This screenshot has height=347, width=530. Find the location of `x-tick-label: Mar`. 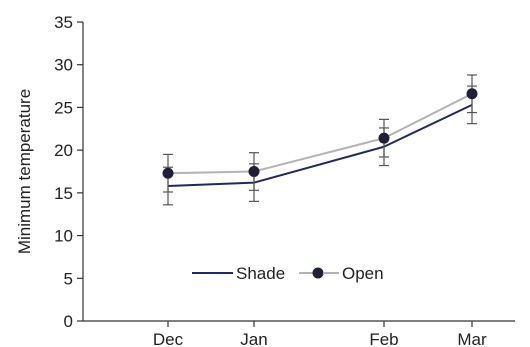

x-tick-label: Mar is located at coordinates (472, 338).